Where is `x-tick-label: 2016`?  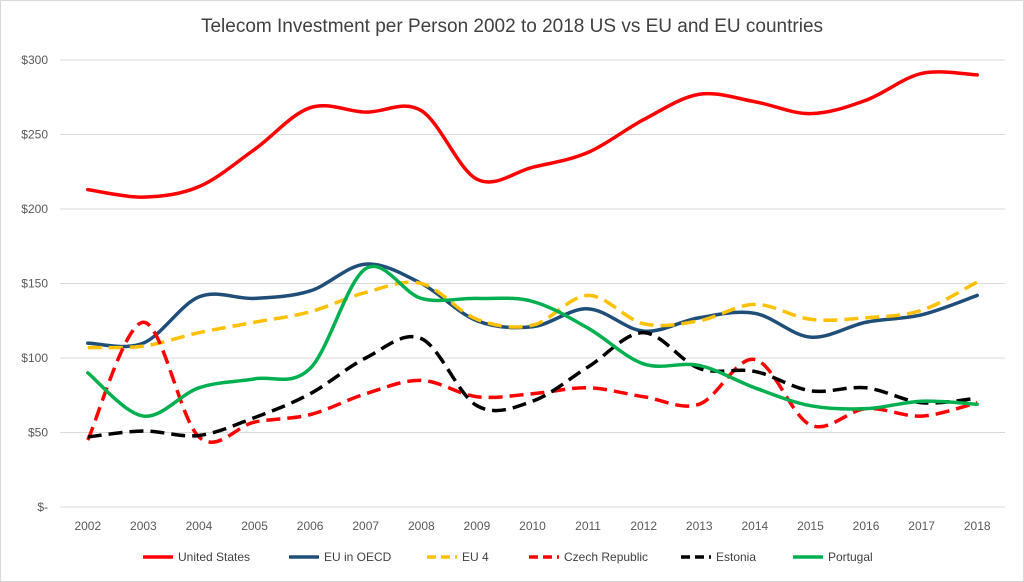 x-tick-label: 2016 is located at coordinates (866, 526).